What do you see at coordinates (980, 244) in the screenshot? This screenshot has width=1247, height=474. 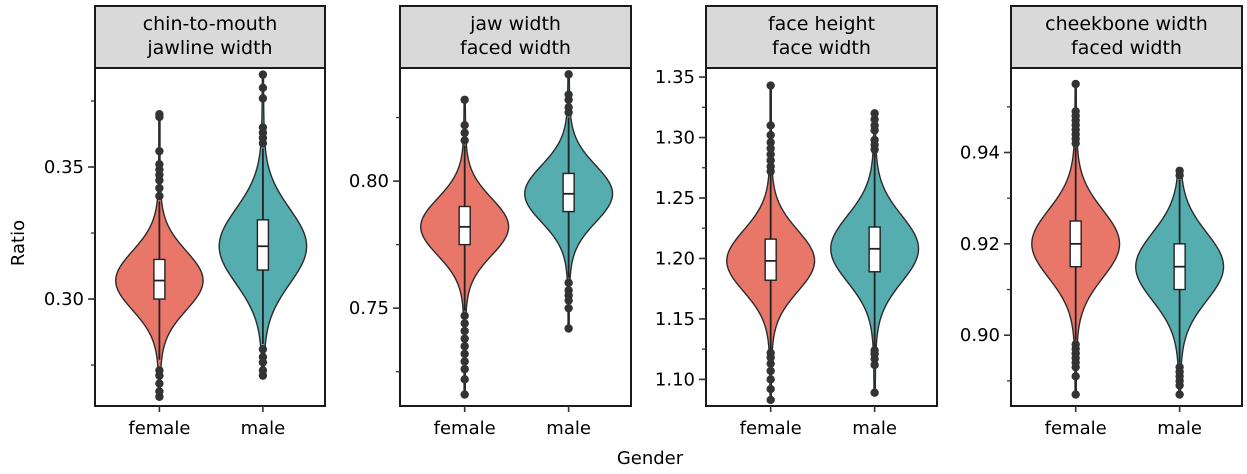 I see `y-tick-label: 0.92` at bounding box center [980, 244].